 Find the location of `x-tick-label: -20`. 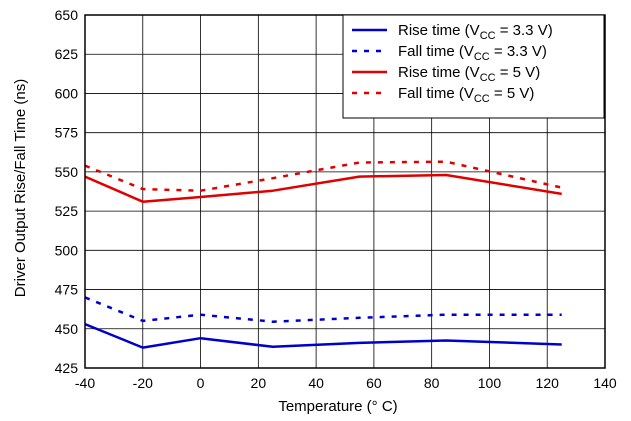

x-tick-label: -20 is located at coordinates (143, 383).